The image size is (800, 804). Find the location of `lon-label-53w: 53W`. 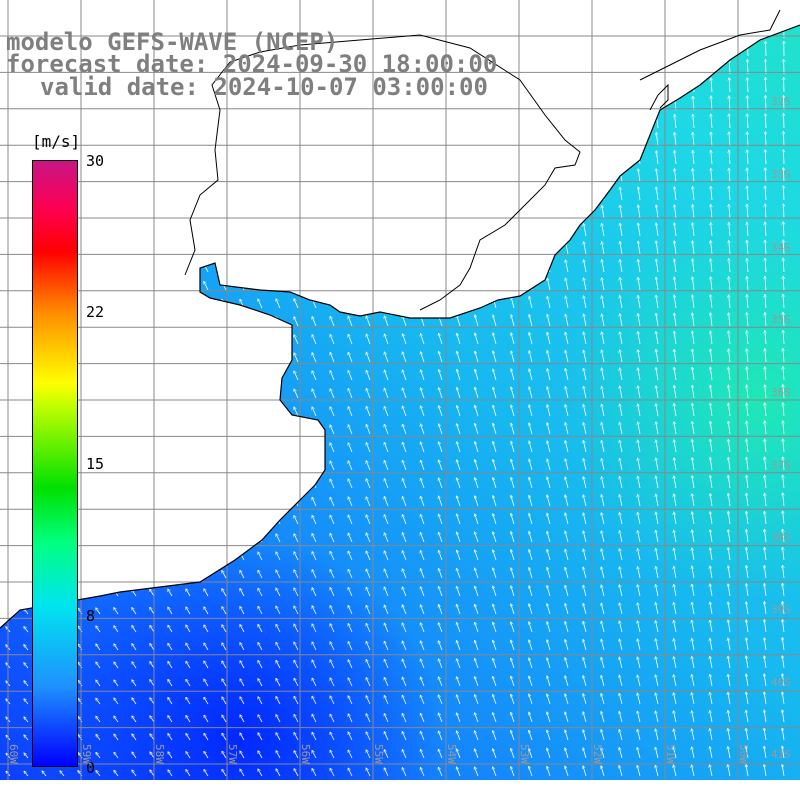

lon-label-53w: 53W is located at coordinates (524, 754).